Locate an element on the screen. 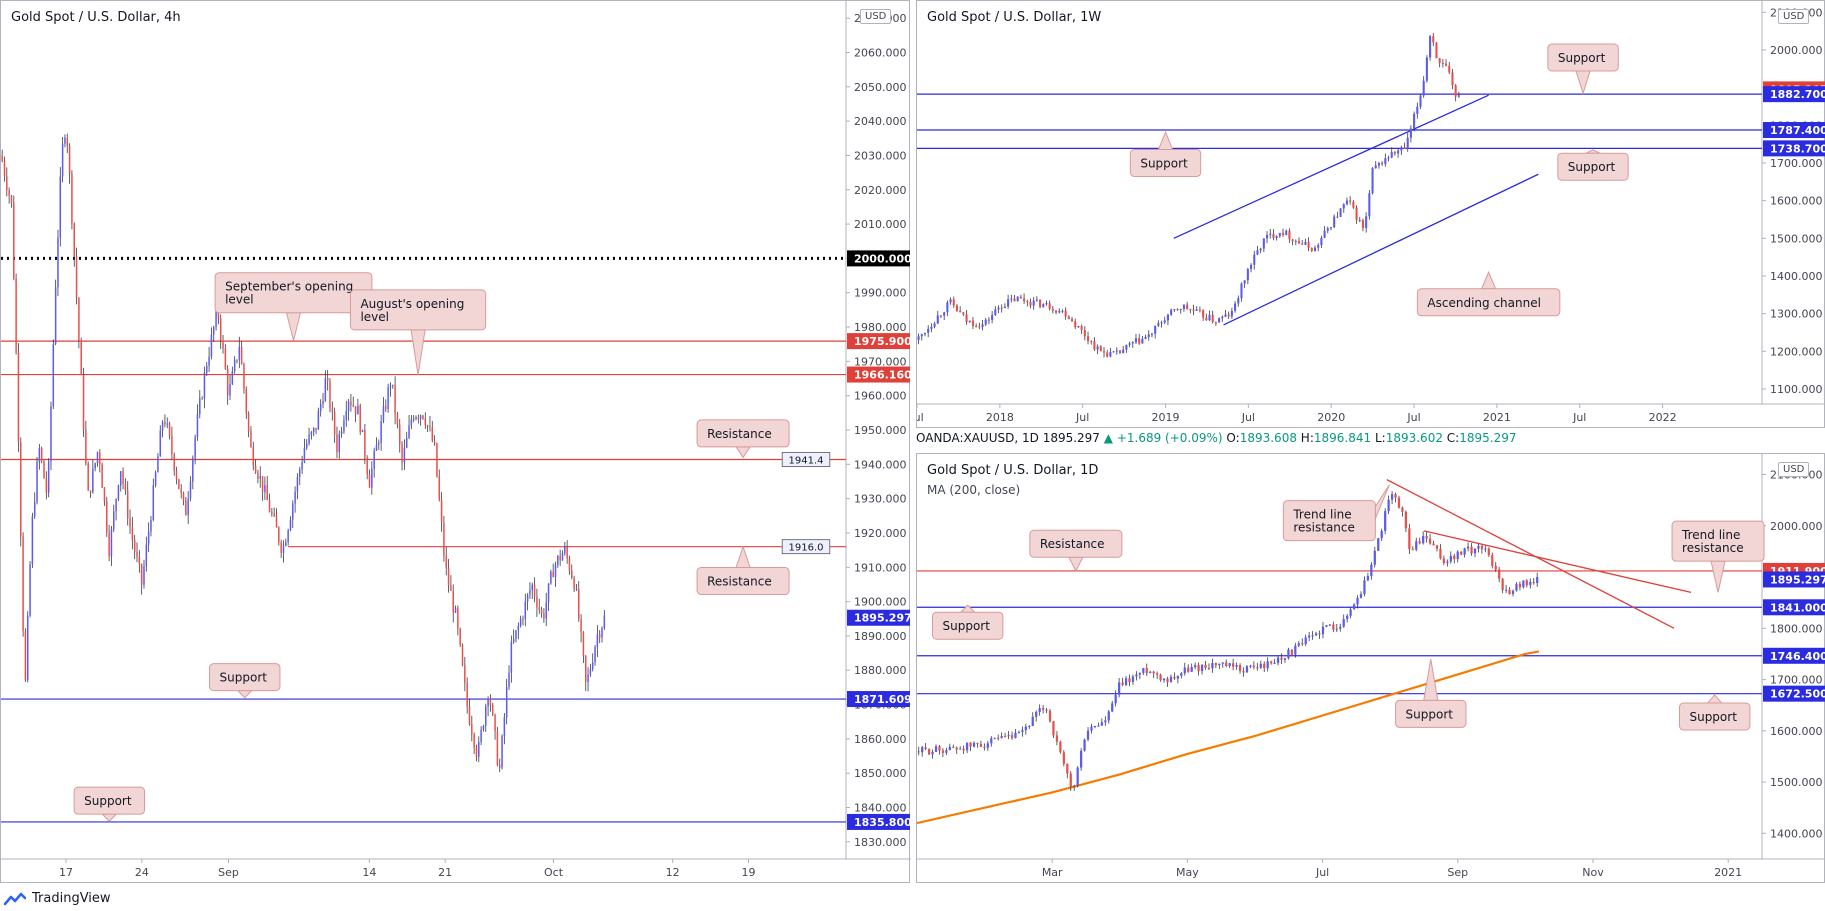  time-tick-label: 17 is located at coordinates (66, 872).